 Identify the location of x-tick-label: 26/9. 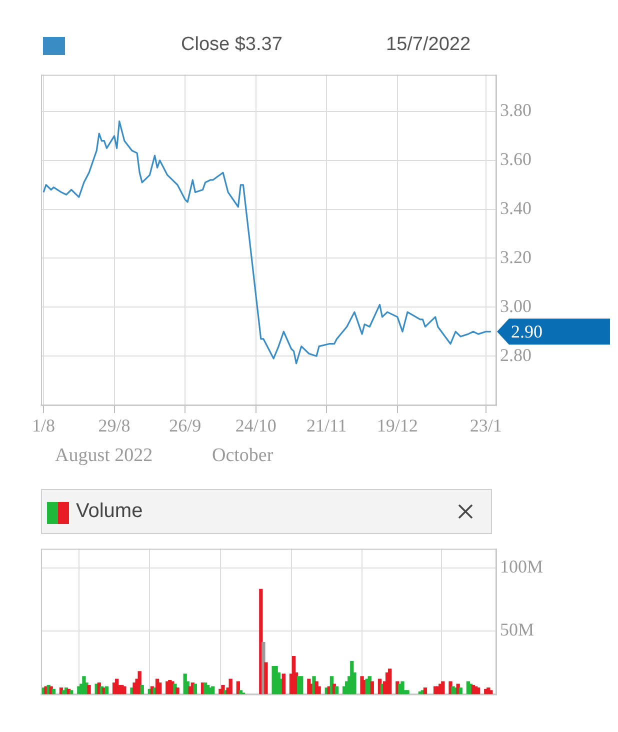
(185, 426).